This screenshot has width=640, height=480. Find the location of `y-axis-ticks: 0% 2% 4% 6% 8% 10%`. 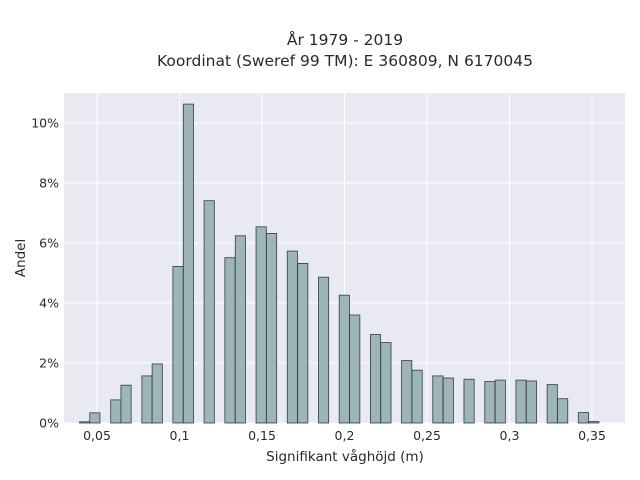

y-axis-ticks: 0% 2% 4% 6% 8% 10% is located at coordinates (45, 273).